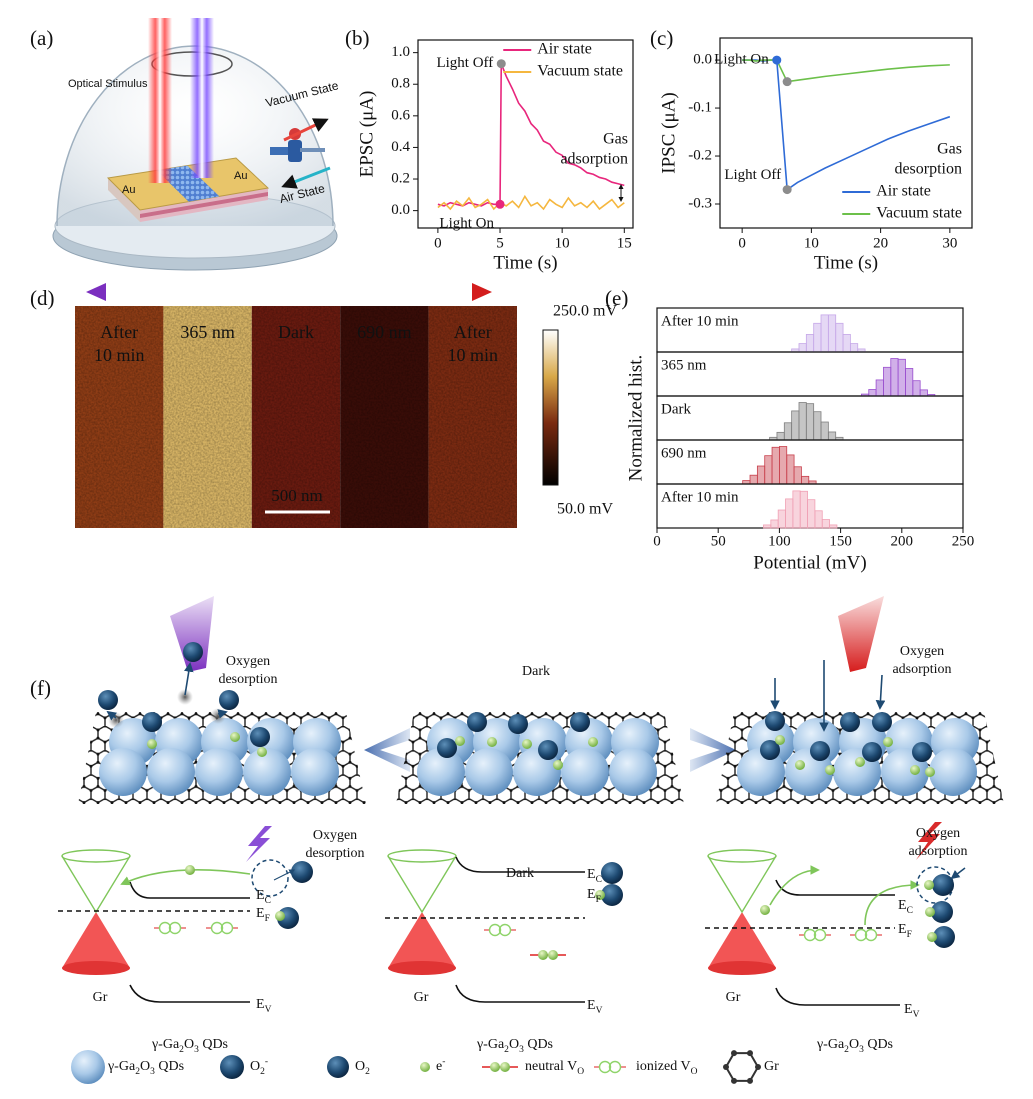 This screenshot has height=1099, width=1033. What do you see at coordinates (334, 853) in the screenshot?
I see `annotation: desorption` at bounding box center [334, 853].